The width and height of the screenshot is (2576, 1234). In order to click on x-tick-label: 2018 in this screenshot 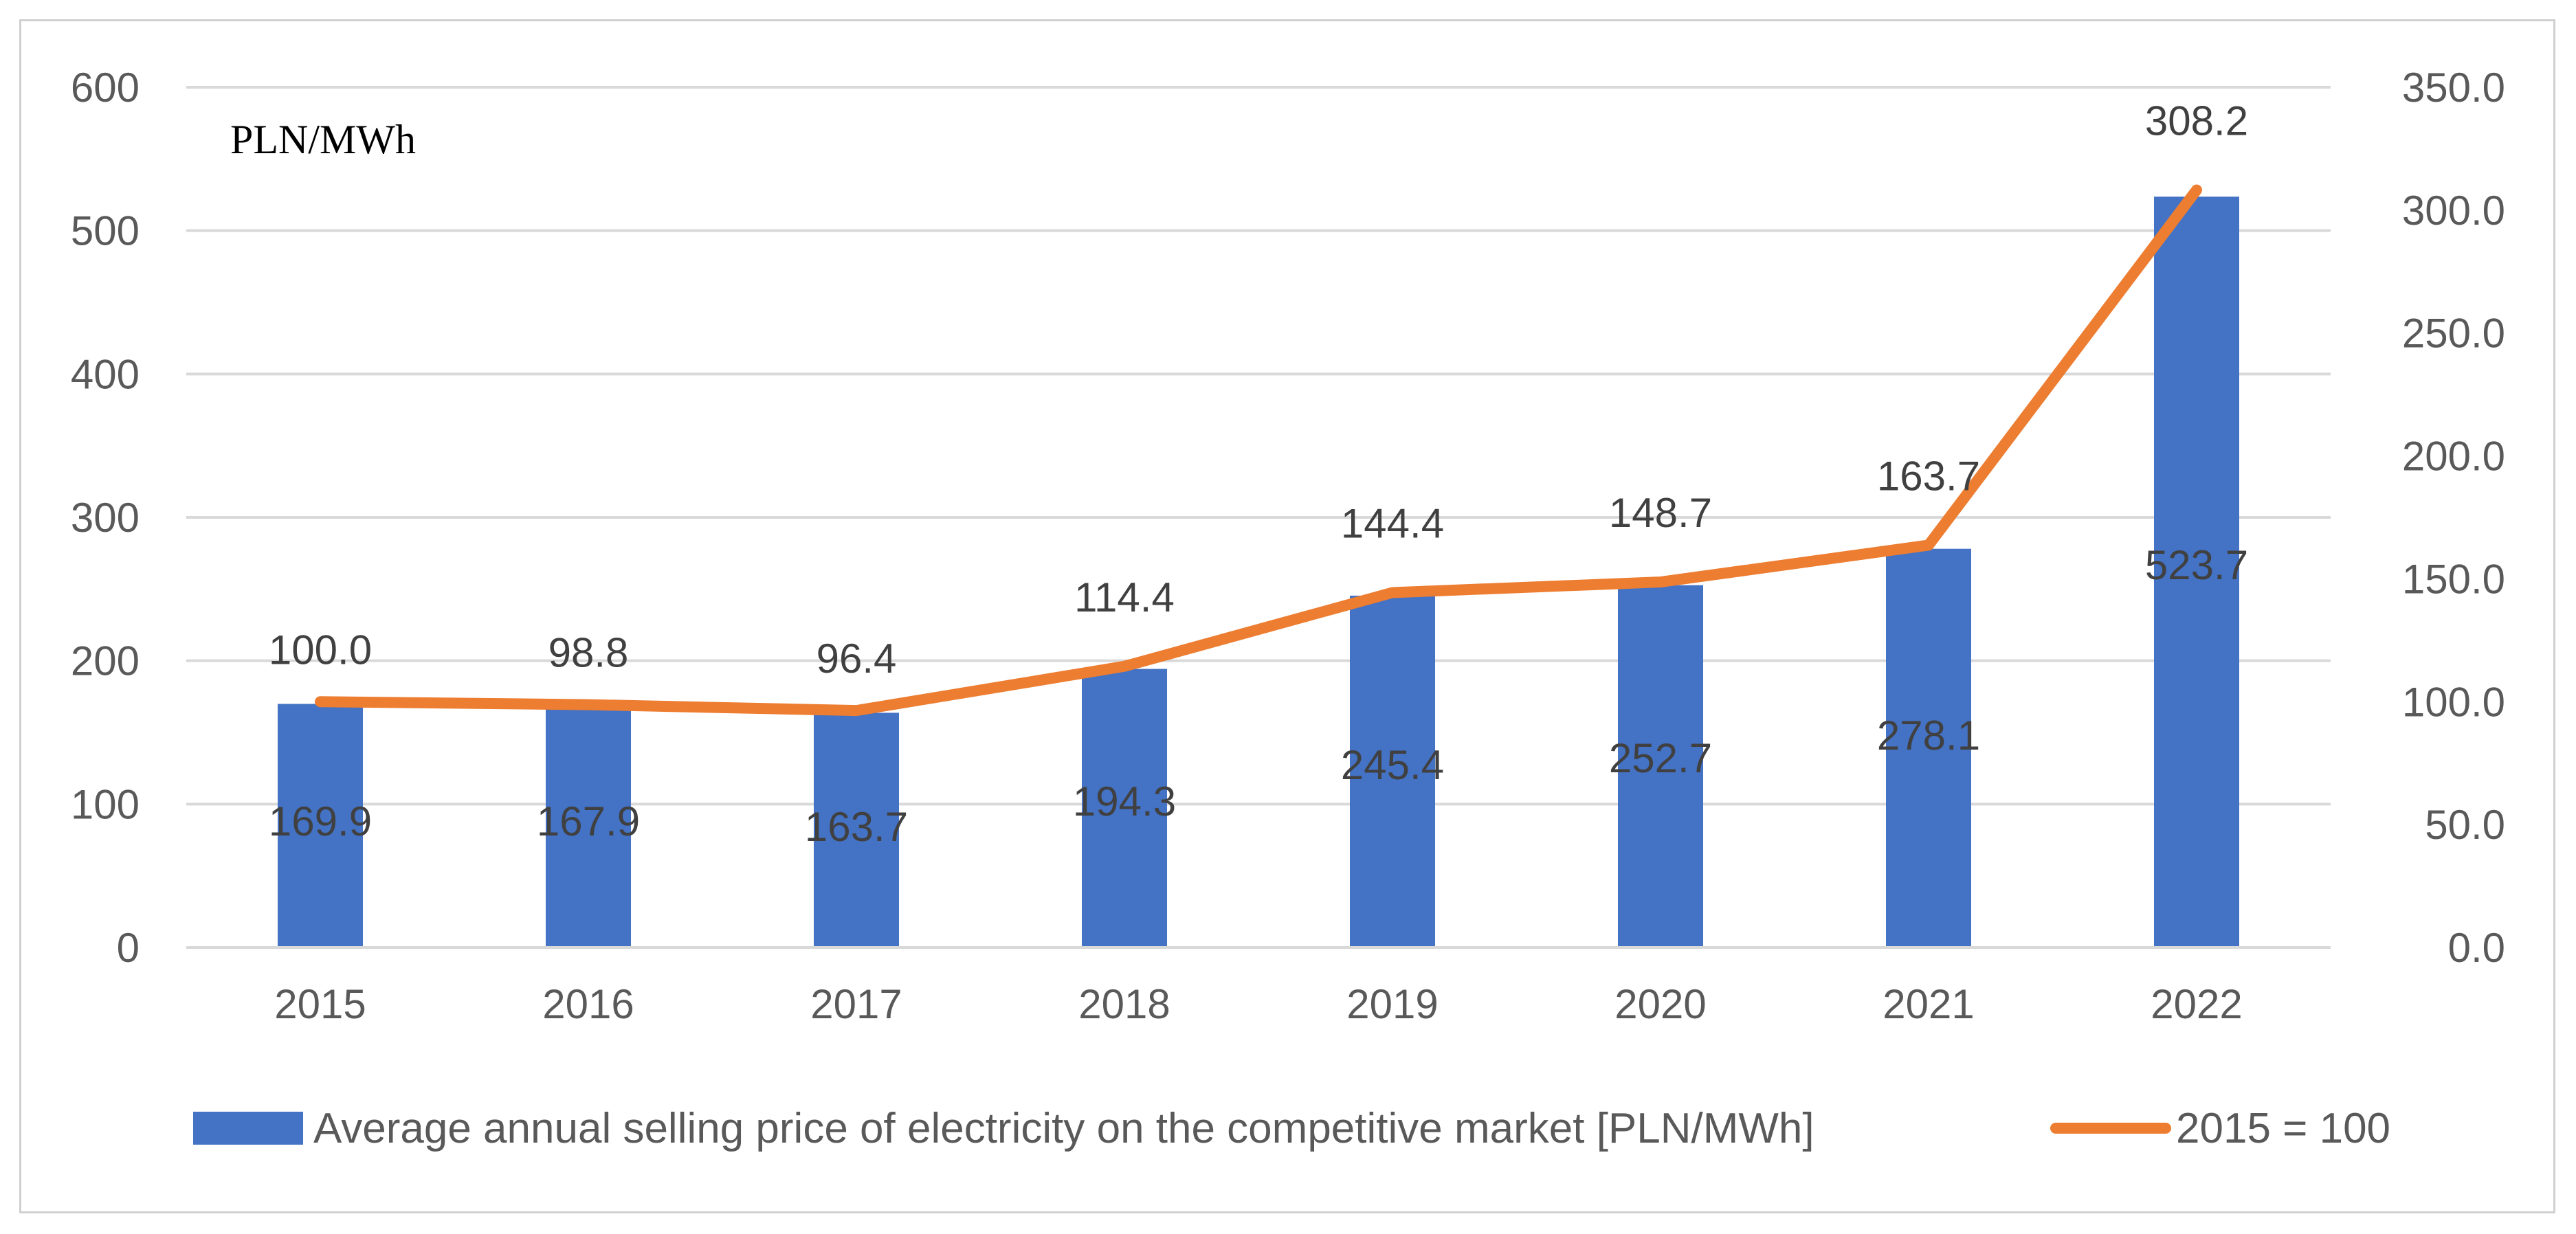, I will do `click(1124, 1004)`.